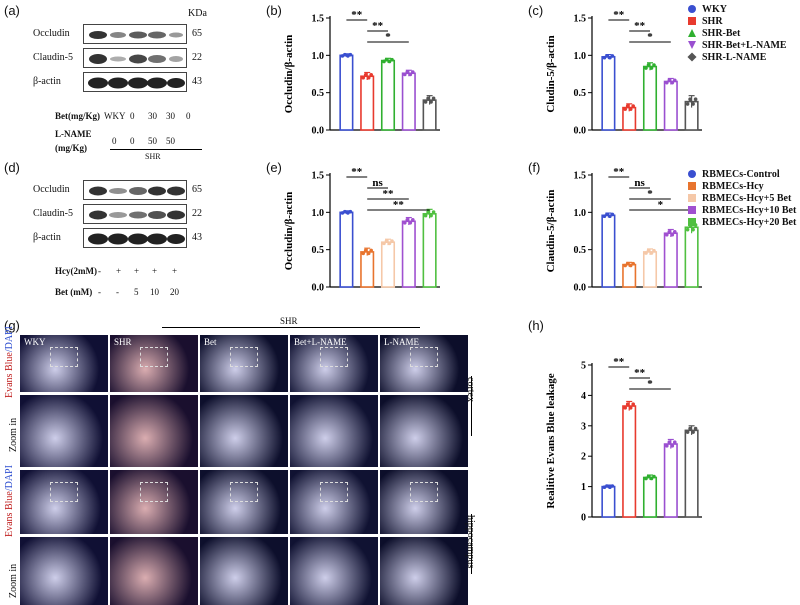 Image resolution: width=800 pixels, height=605 pixels. I want to click on bet-mm-value: 5, so click(136, 292).